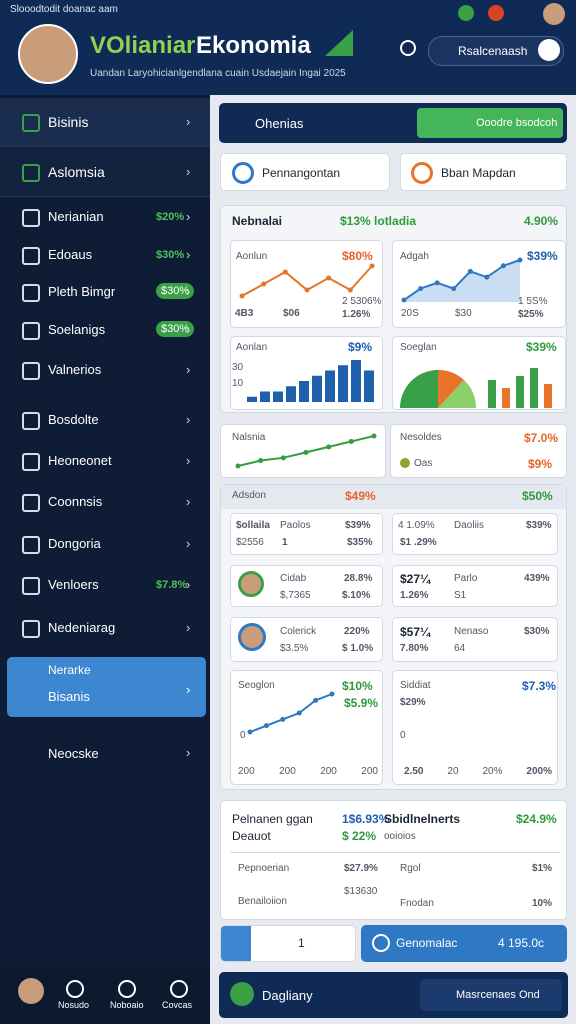 The width and height of the screenshot is (576, 1024). What do you see at coordinates (77, 329) in the screenshot?
I see `sidebar-label: Soelanigs` at bounding box center [77, 329].